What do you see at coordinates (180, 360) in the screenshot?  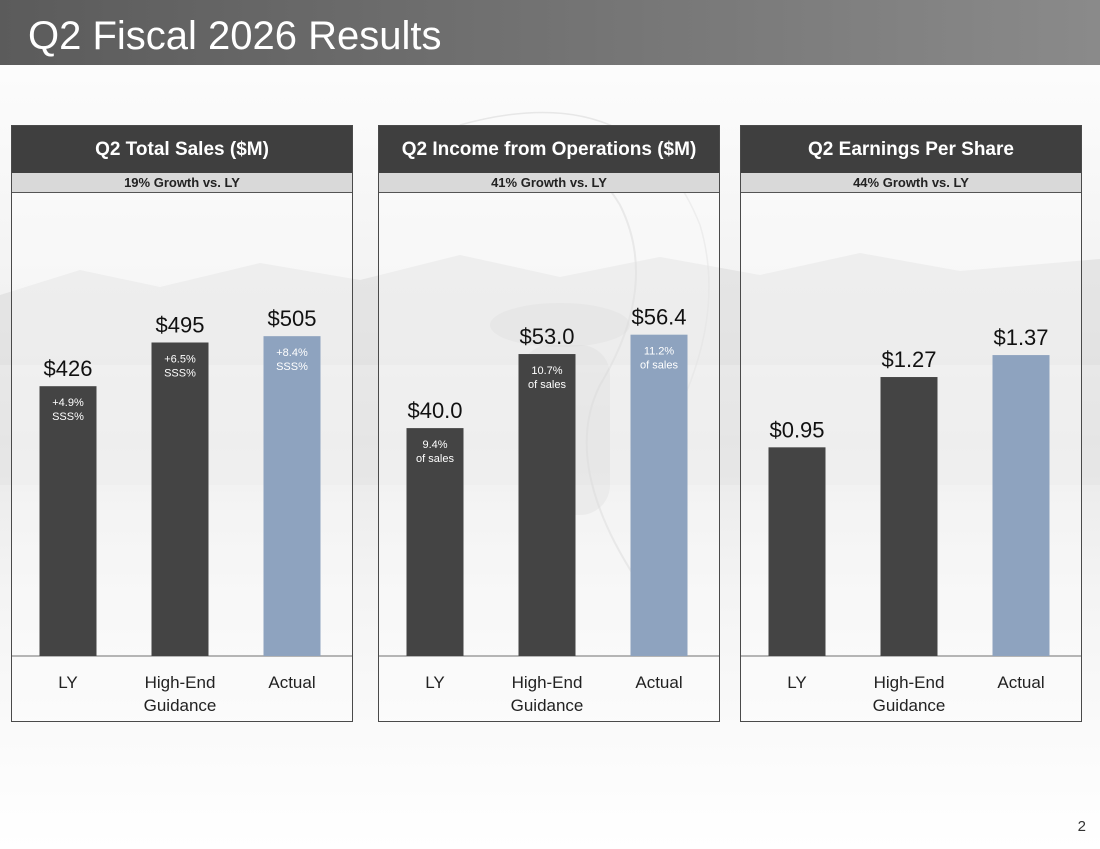 I see `bar-note: +6.5%` at bounding box center [180, 360].